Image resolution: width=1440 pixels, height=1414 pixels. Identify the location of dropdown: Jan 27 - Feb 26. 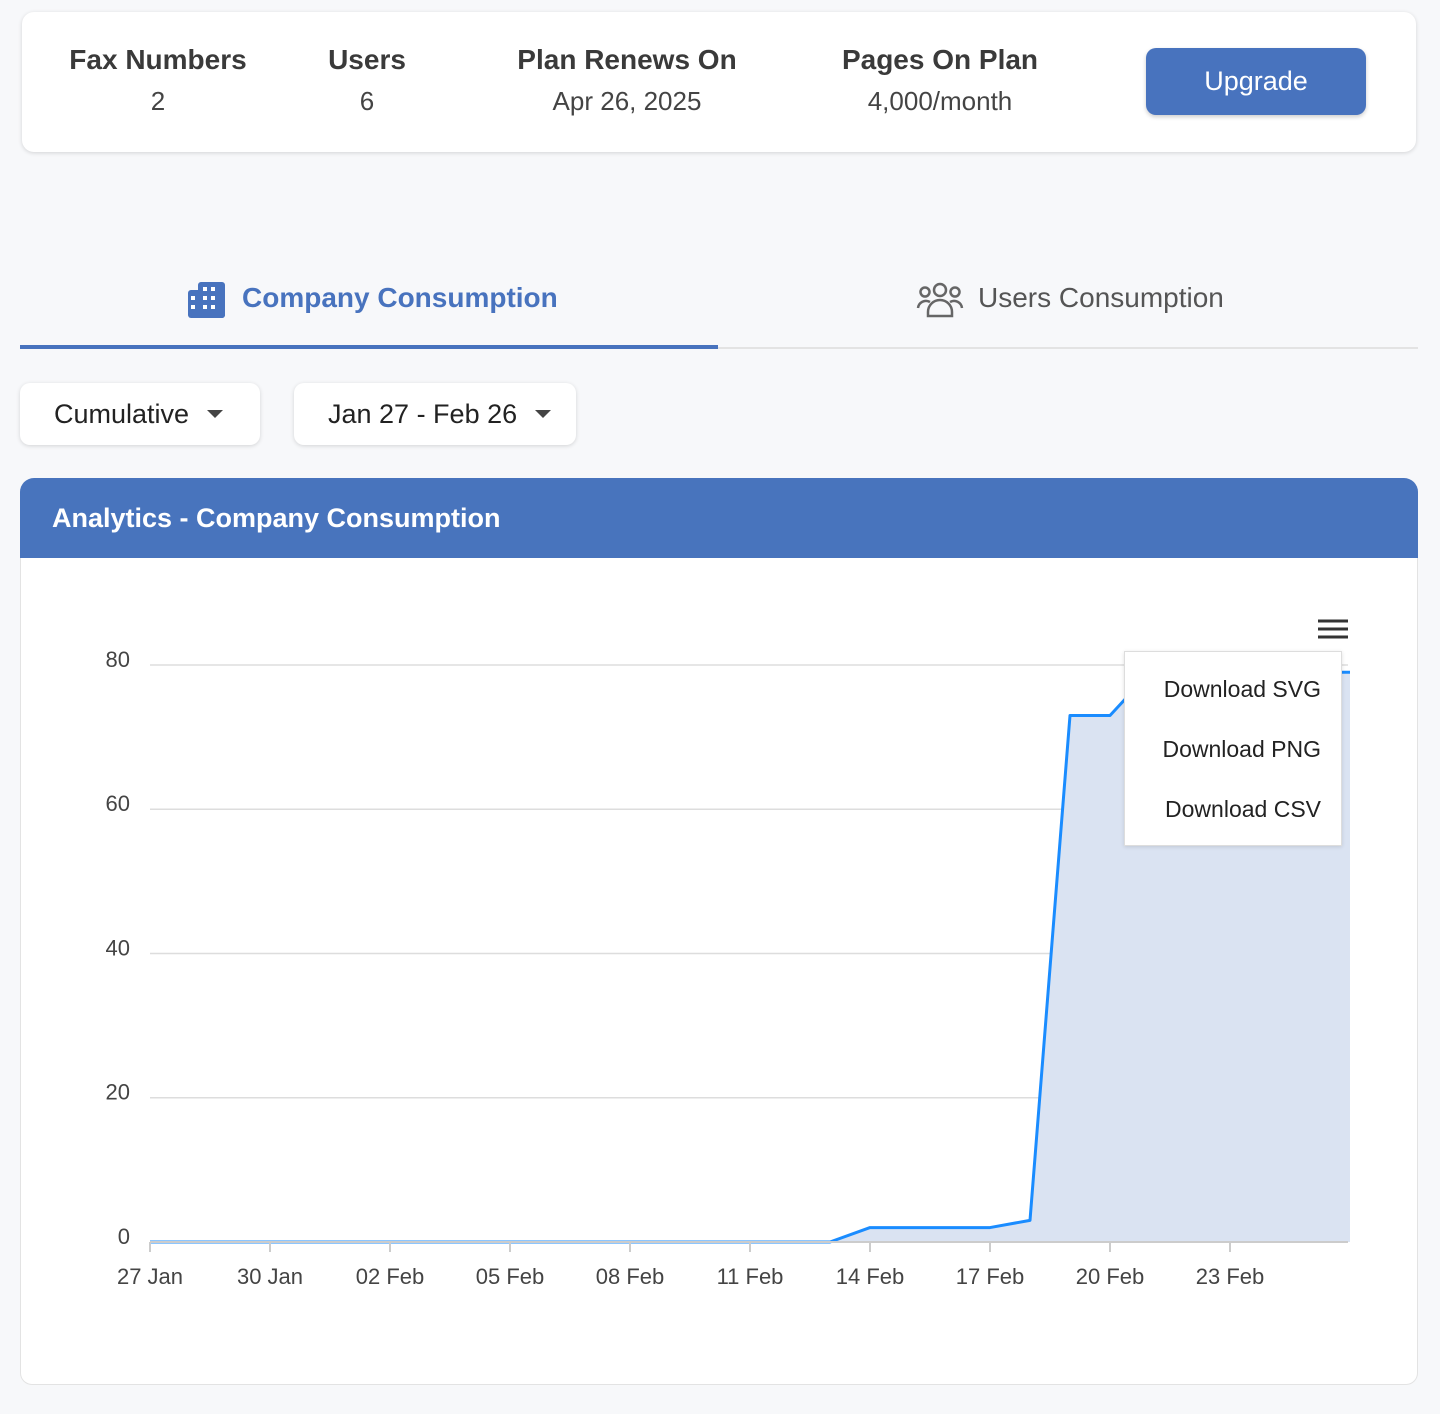
(435, 414).